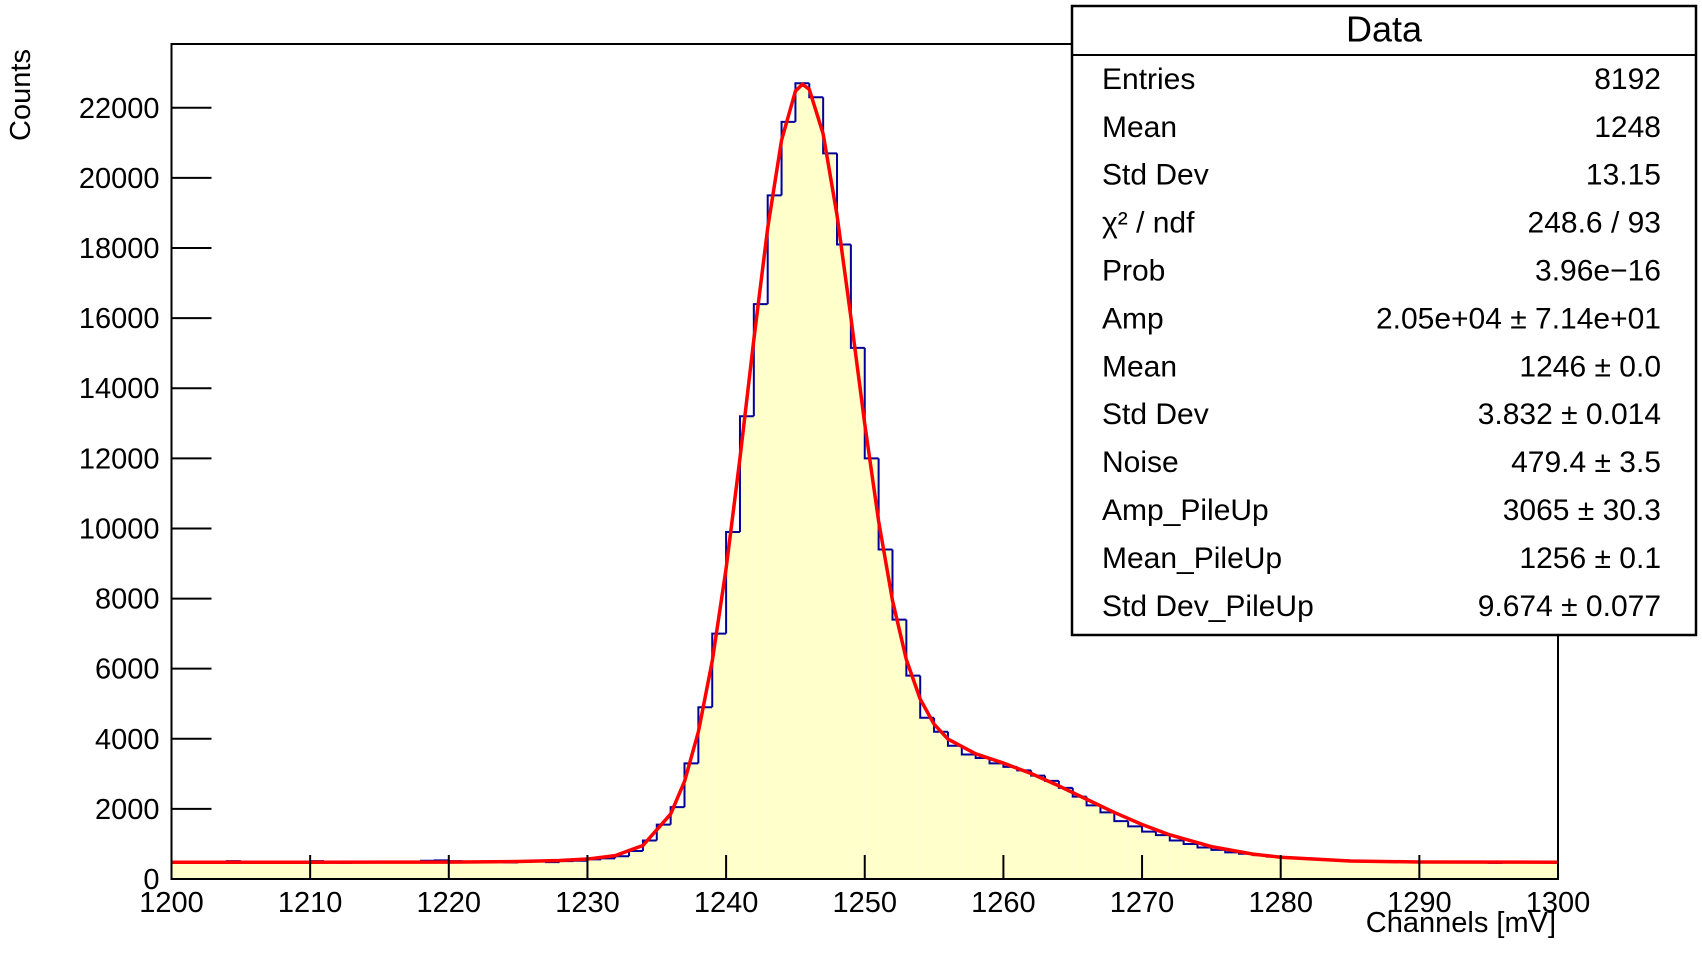 The height and width of the screenshot is (962, 1702). Describe the element at coordinates (1558, 903) in the screenshot. I see `x-tick-label: 1300` at that location.